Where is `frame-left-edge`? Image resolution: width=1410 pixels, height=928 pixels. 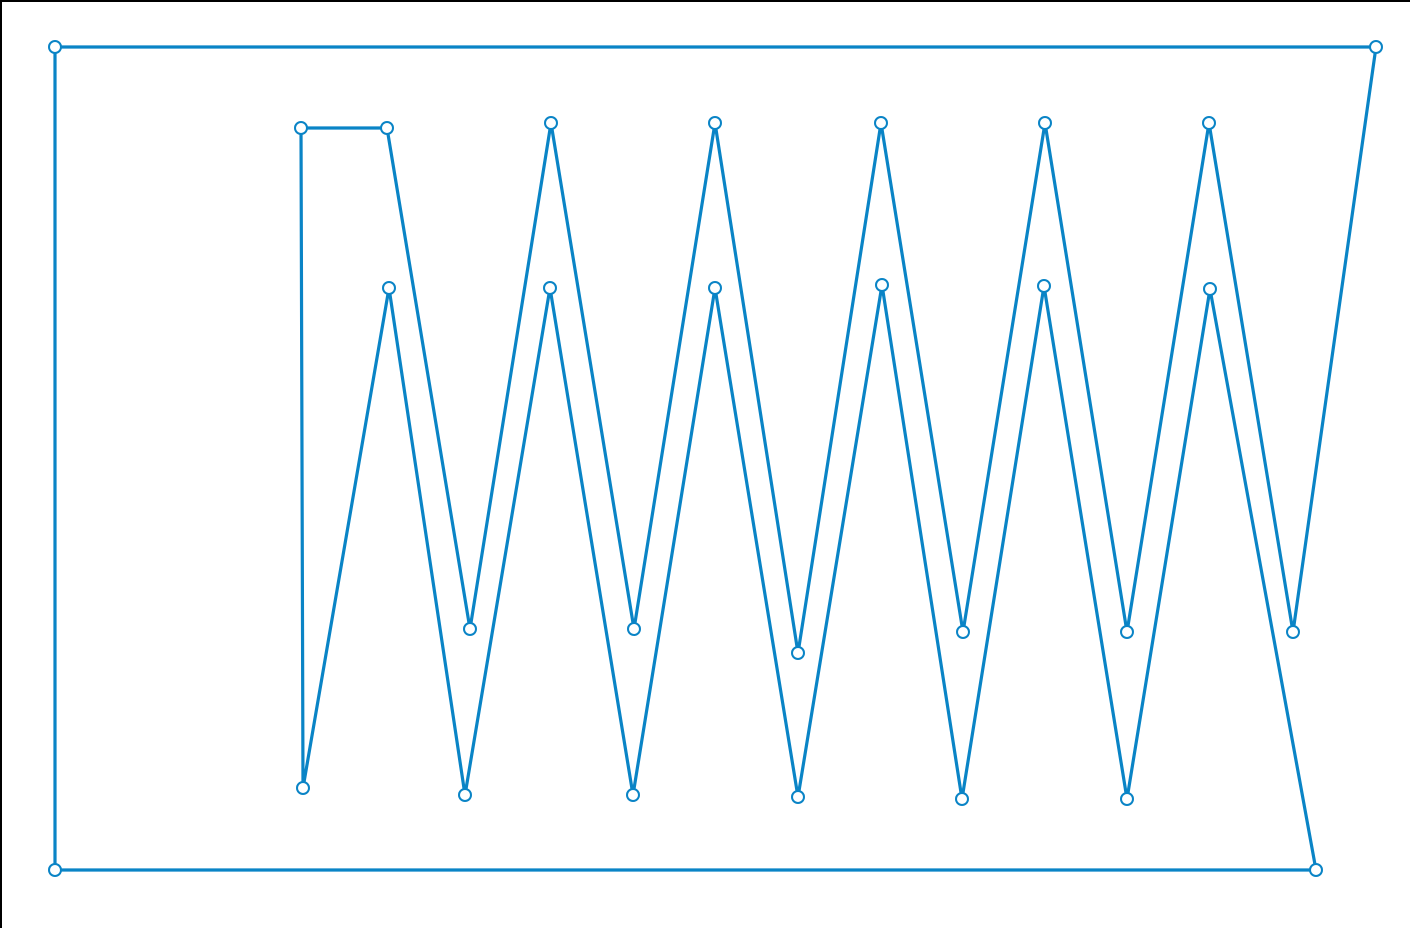
frame-left-edge is located at coordinates (1, 464).